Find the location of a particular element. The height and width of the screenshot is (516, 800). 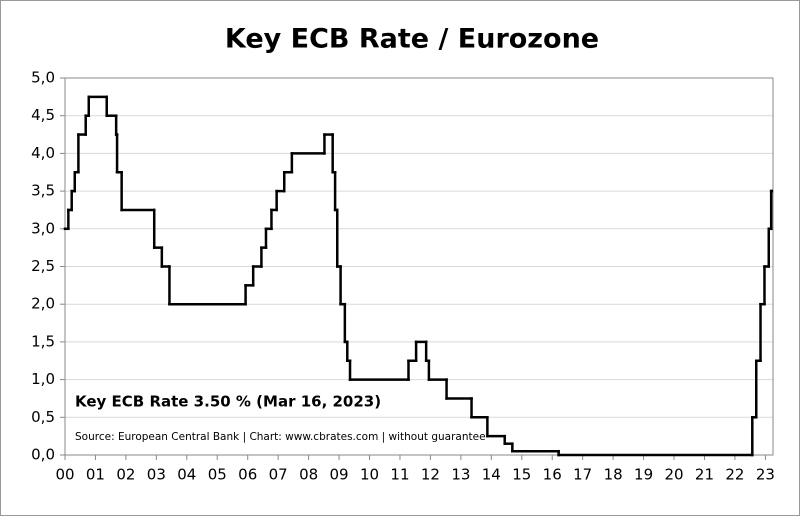

x-tick-label: 14 is located at coordinates (491, 475).